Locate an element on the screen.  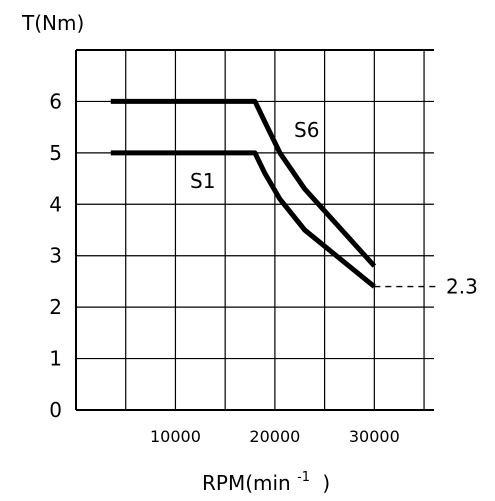
x-tick-label: 20000 is located at coordinates (274, 436).